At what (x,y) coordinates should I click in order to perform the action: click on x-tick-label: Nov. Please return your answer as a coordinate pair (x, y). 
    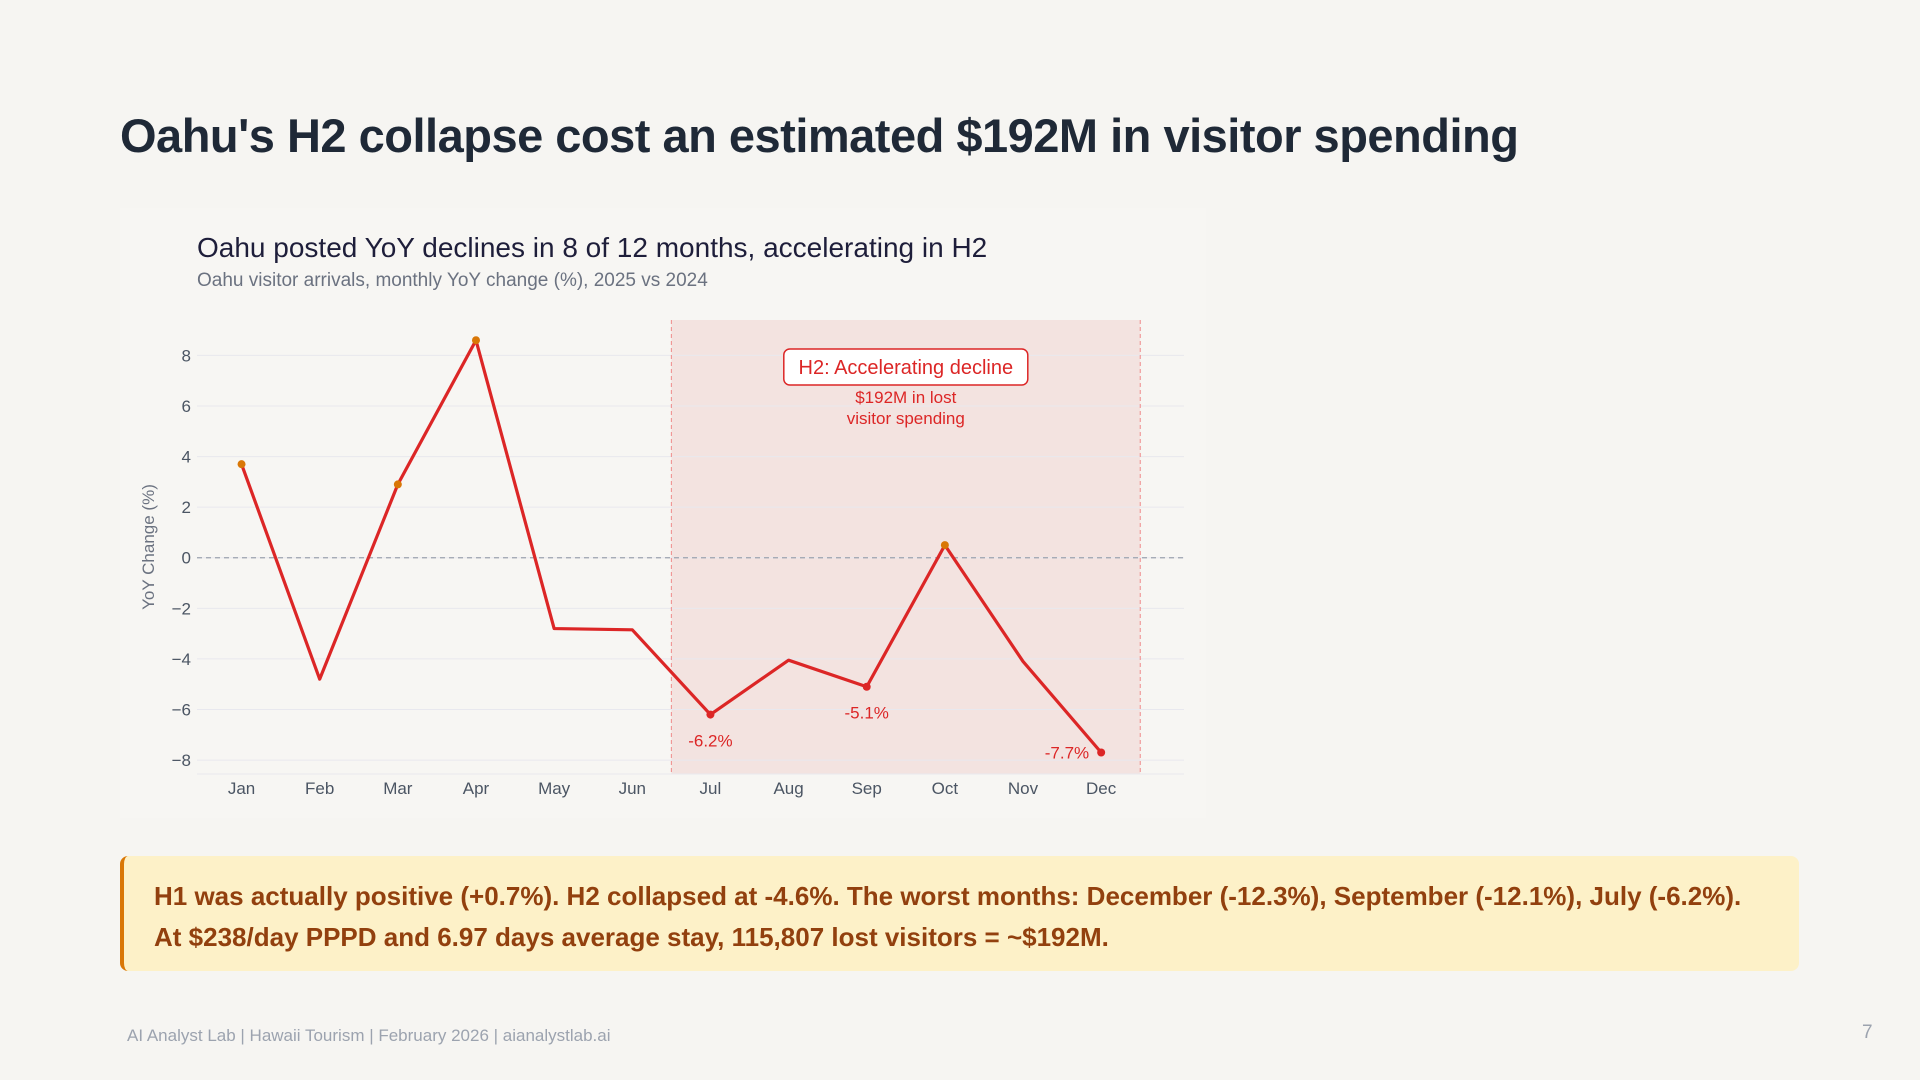
    Looking at the image, I should click on (1023, 788).